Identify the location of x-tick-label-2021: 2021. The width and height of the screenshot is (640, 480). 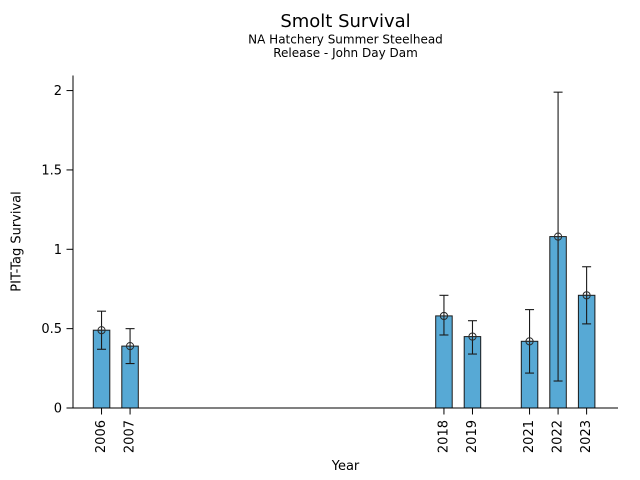
(529, 436).